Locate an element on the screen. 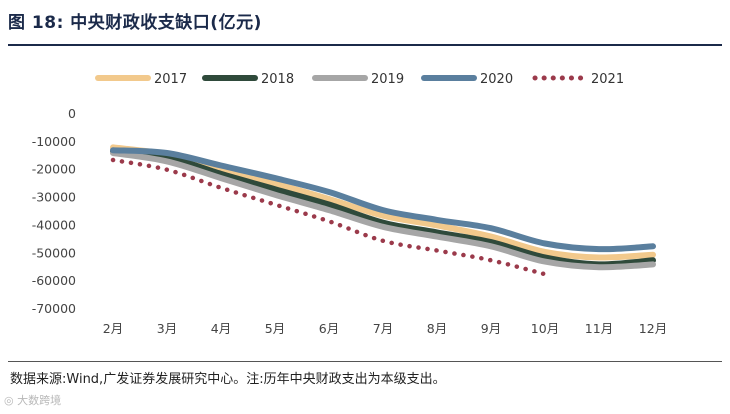 The image size is (730, 414). x-tick-label: 7月 is located at coordinates (383, 328).